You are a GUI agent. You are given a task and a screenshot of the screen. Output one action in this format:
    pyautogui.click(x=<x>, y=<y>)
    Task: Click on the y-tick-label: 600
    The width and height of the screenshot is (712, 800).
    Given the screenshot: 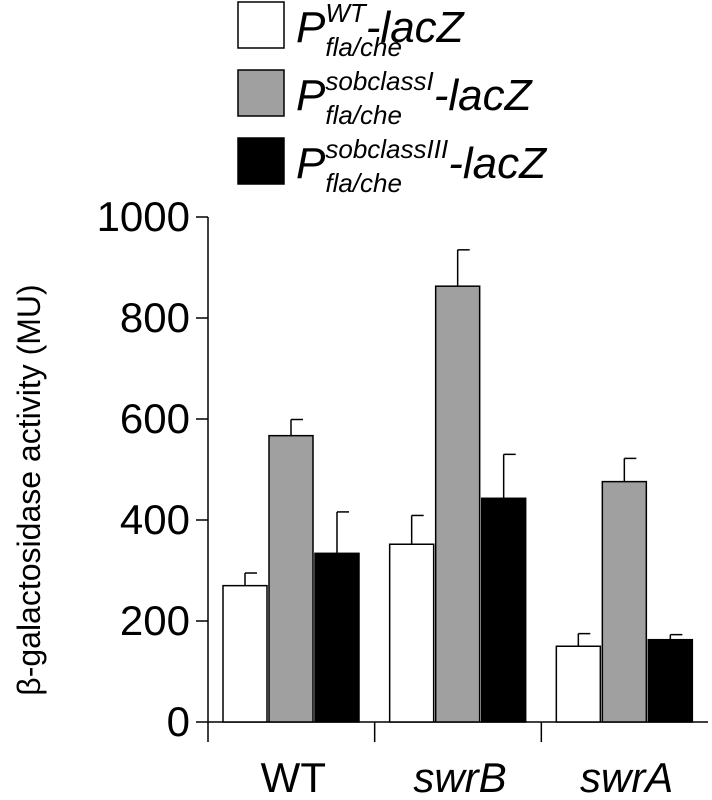 What is the action you would take?
    pyautogui.click(x=155, y=418)
    